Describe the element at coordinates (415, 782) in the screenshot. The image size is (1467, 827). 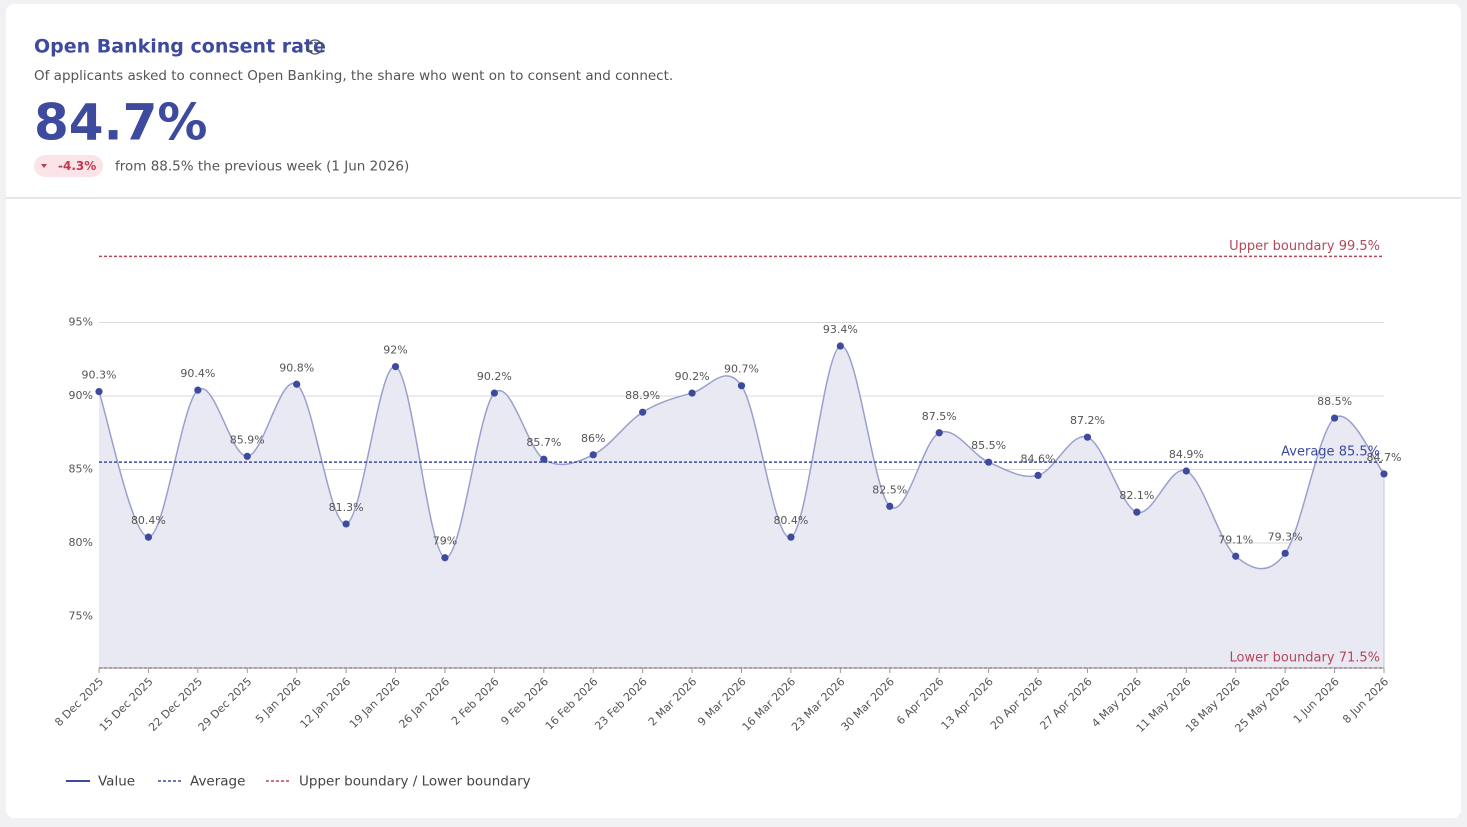
I see `legend-label: Upper boundary / Lower boundary` at that location.